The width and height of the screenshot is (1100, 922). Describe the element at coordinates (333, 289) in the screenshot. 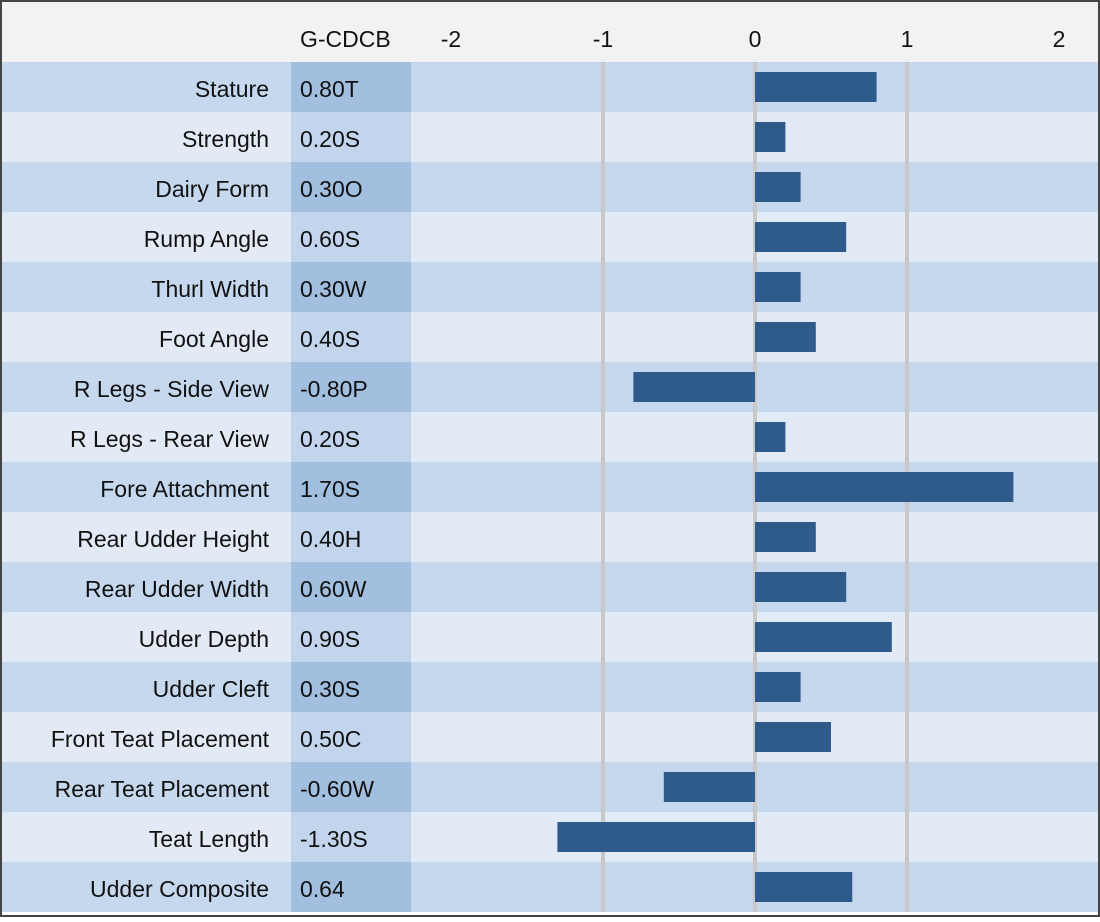

I see `value-label: 0.30W` at that location.